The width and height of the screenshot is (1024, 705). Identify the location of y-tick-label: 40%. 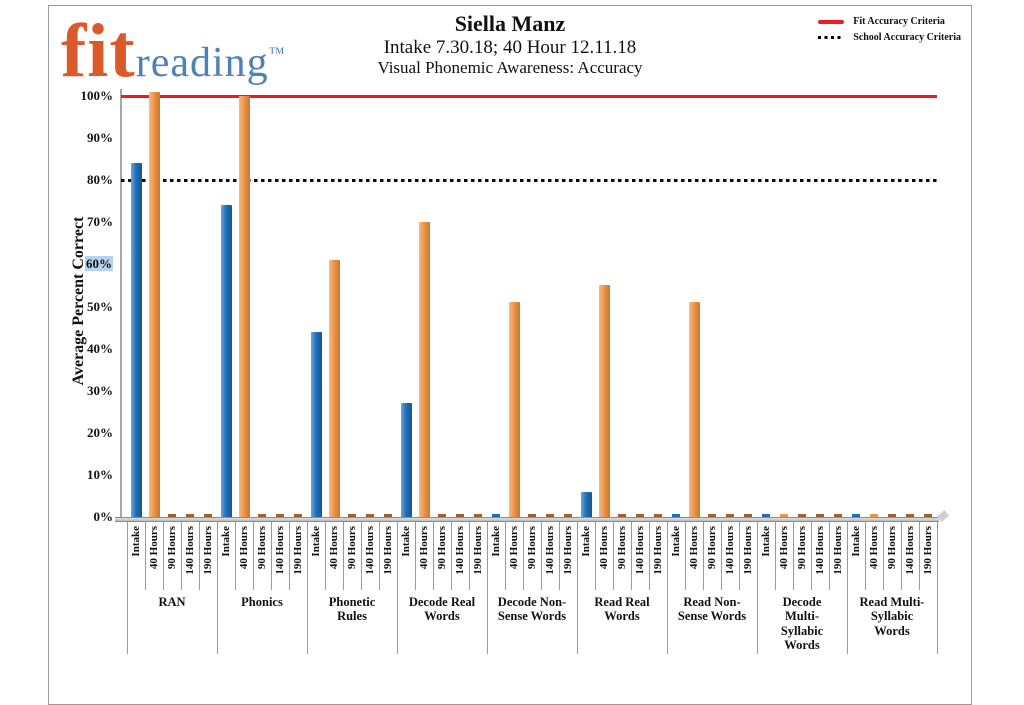
(100, 348).